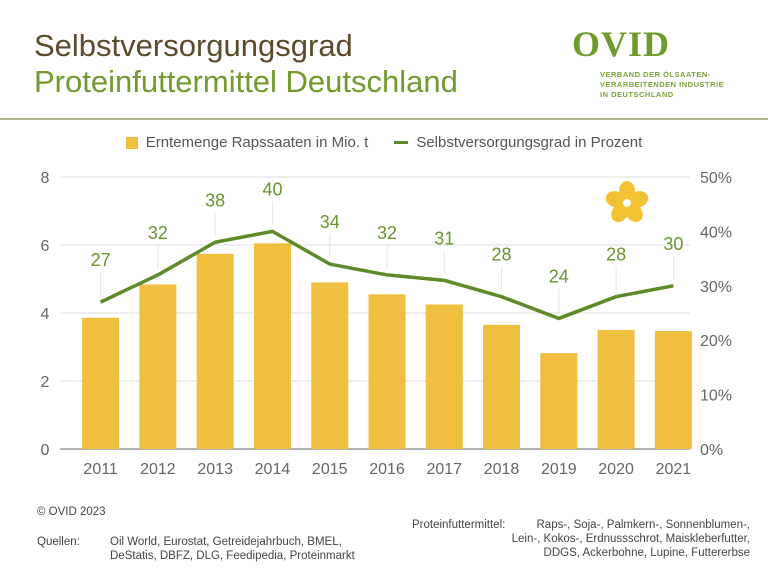 The height and width of the screenshot is (568, 768). Describe the element at coordinates (444, 376) in the screenshot. I see `bar-2017` at that location.